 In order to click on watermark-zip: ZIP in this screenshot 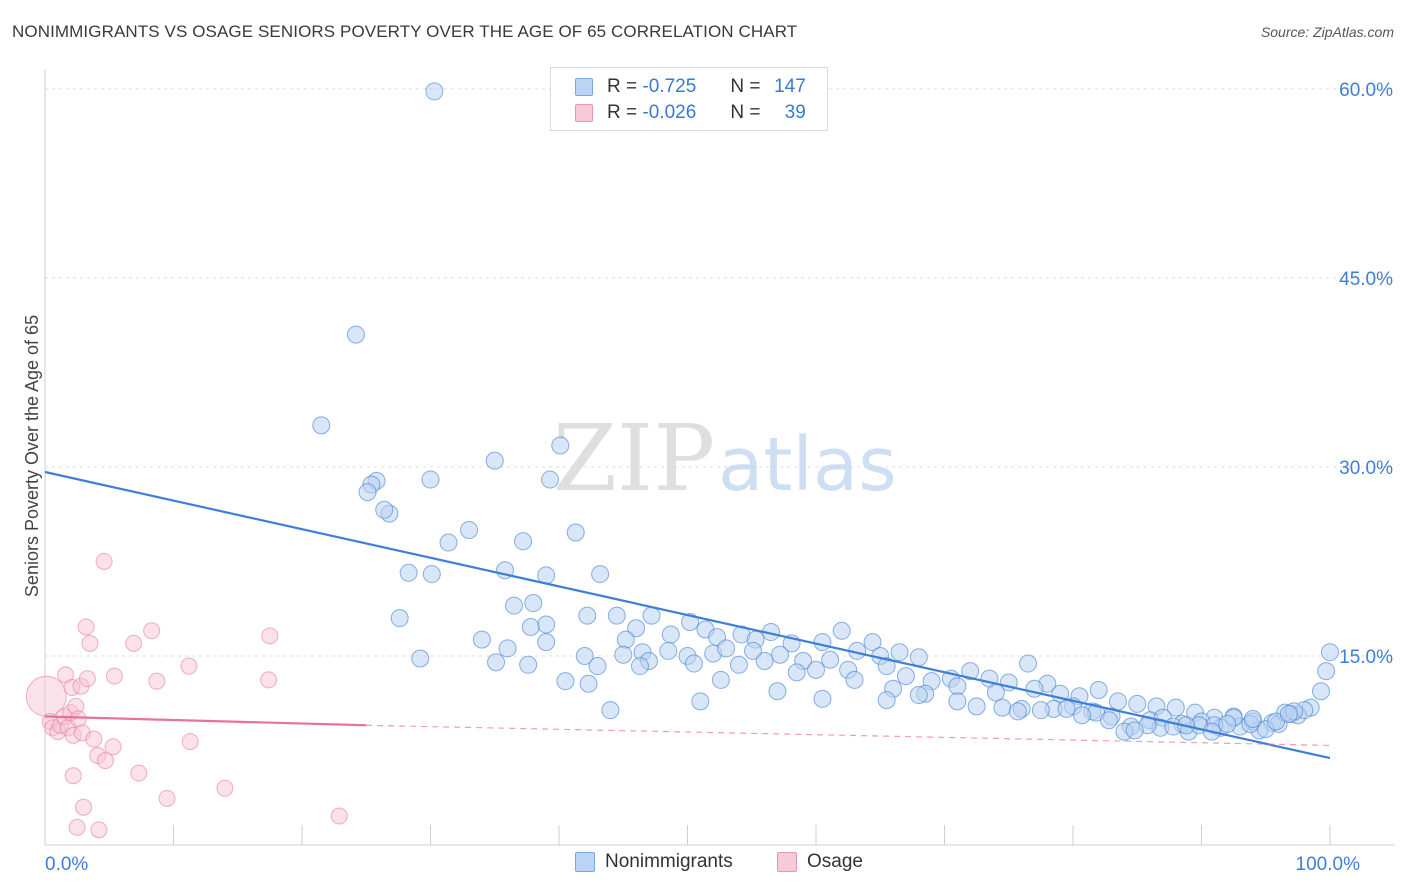, I will do `click(634, 458)`.